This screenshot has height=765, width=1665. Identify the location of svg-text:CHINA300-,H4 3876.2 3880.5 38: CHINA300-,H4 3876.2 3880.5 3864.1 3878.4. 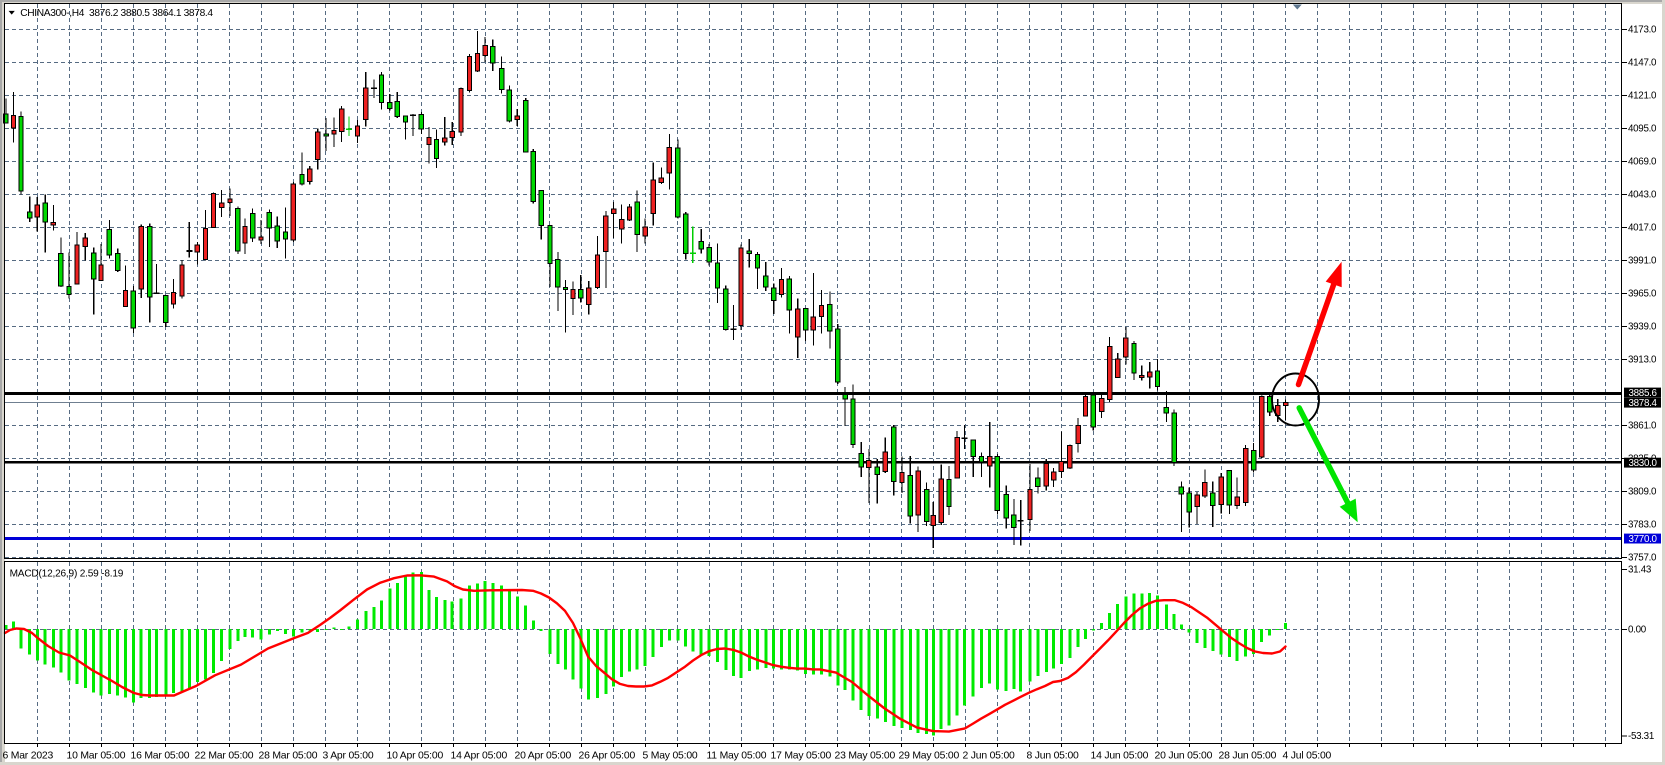
(116, 13).